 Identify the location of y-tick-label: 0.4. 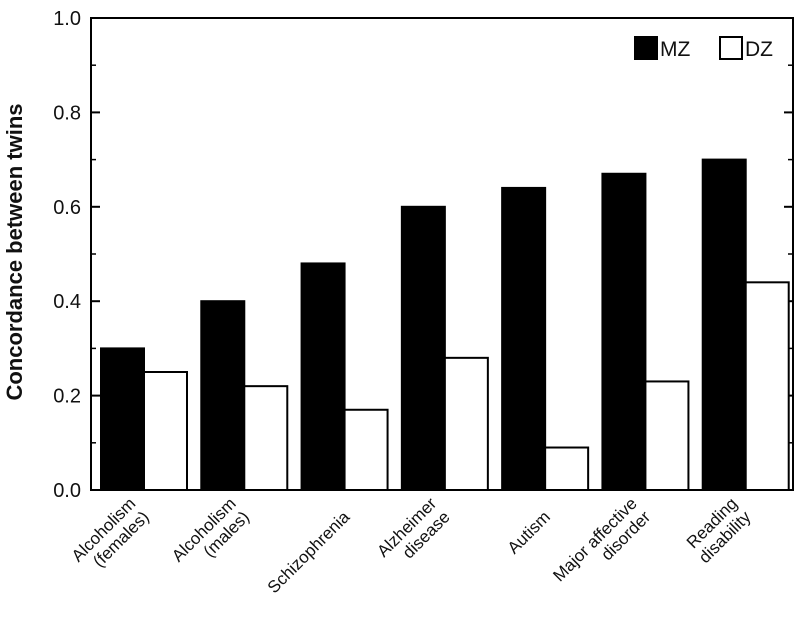
(67, 302).